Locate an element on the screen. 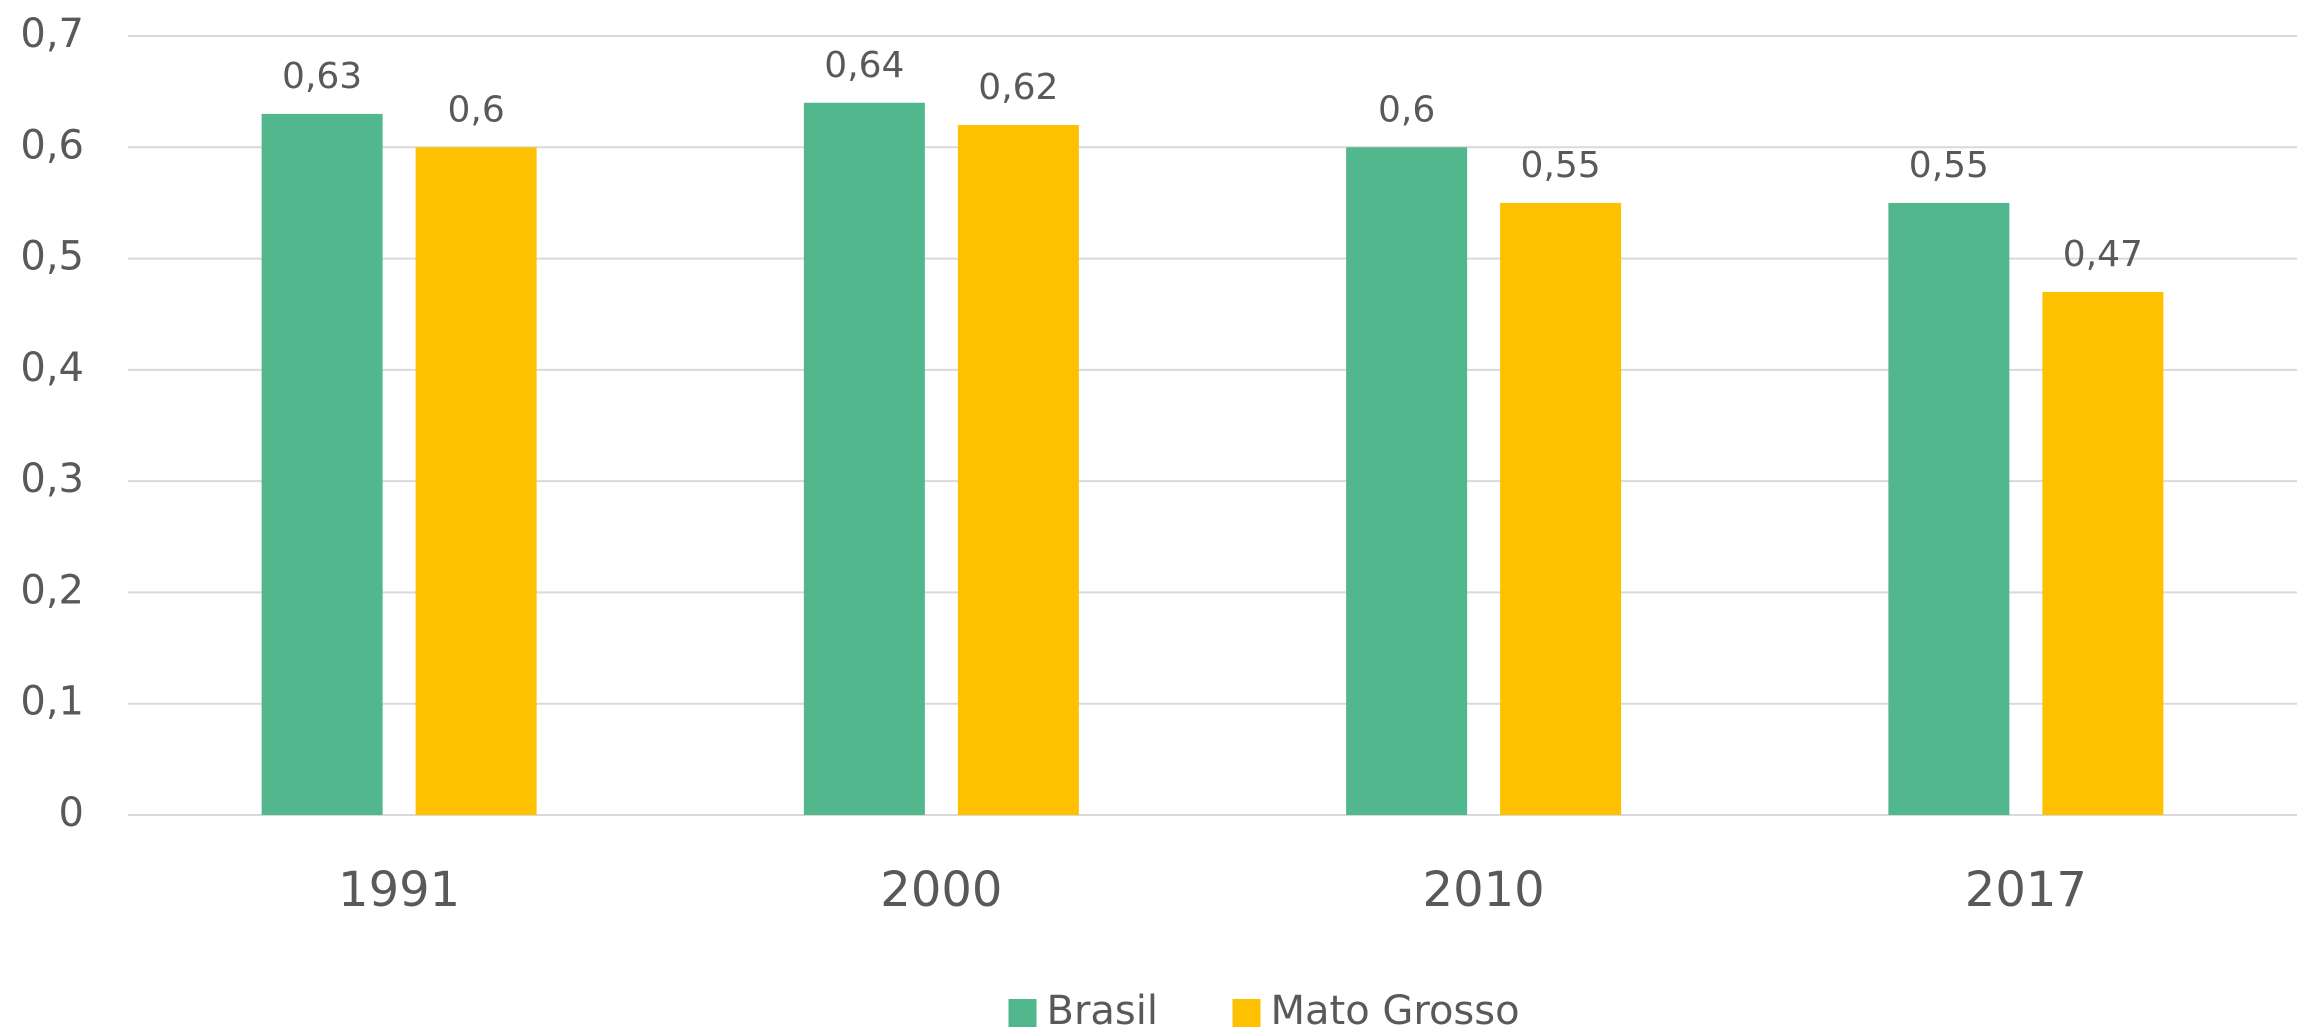 Image resolution: width=2312 pixels, height=1033 pixels. y-tick-label: 0,4 is located at coordinates (52, 368).